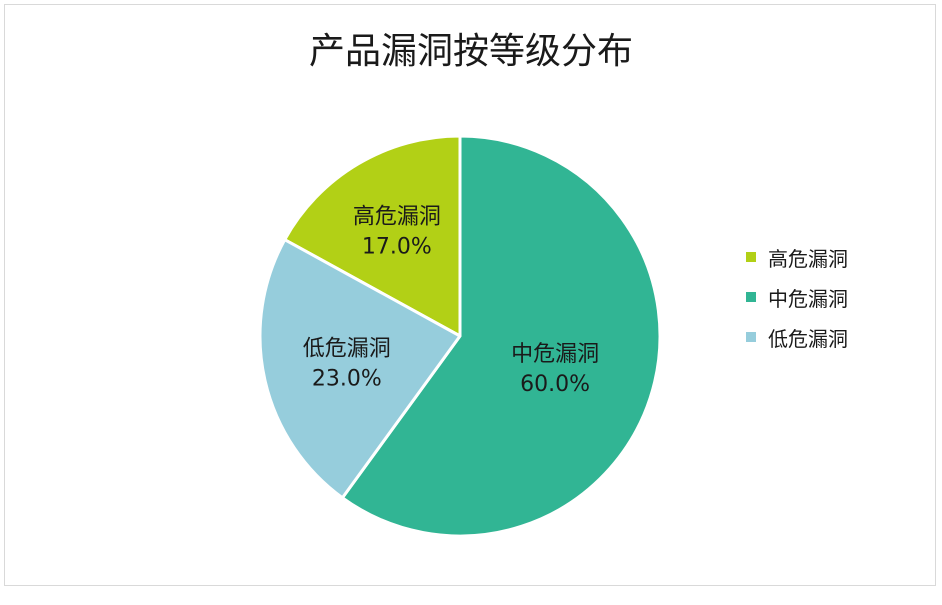 This screenshot has height=605, width=942. What do you see at coordinates (397, 216) in the screenshot?
I see `slice-label-high: 高危漏洞` at bounding box center [397, 216].